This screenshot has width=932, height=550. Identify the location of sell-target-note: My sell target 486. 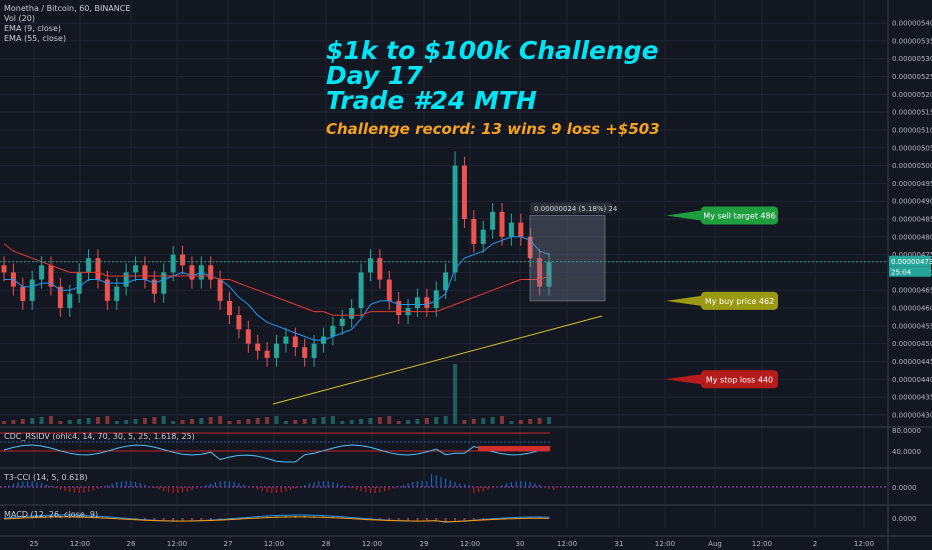
(722, 215).